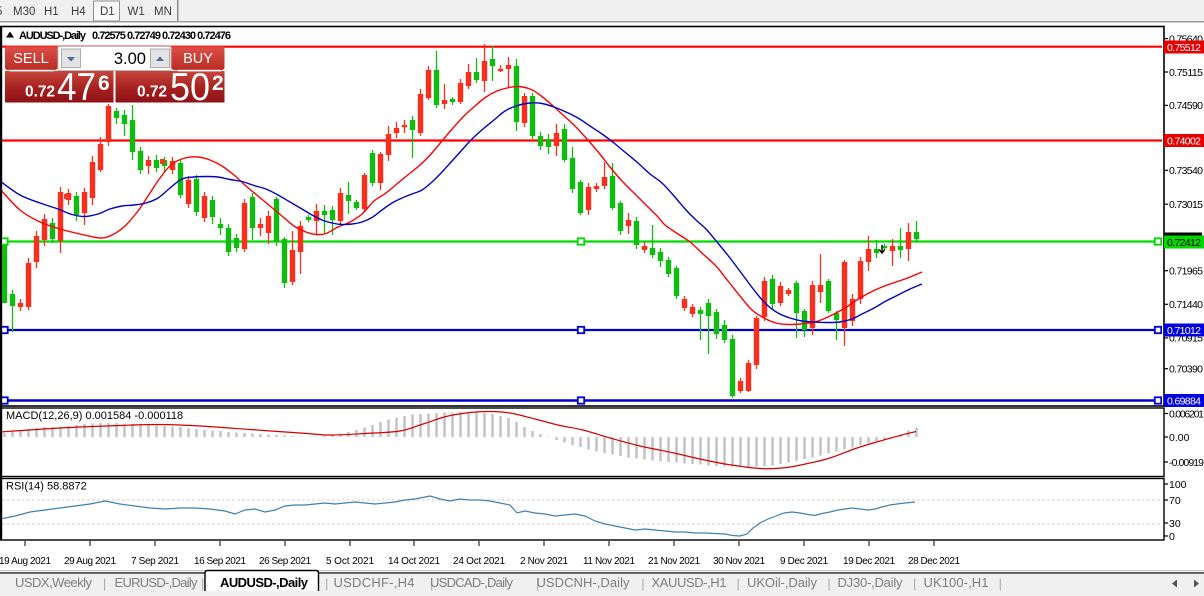  Describe the element at coordinates (104, 83) in the screenshot. I see `svg-text: 6` at that location.